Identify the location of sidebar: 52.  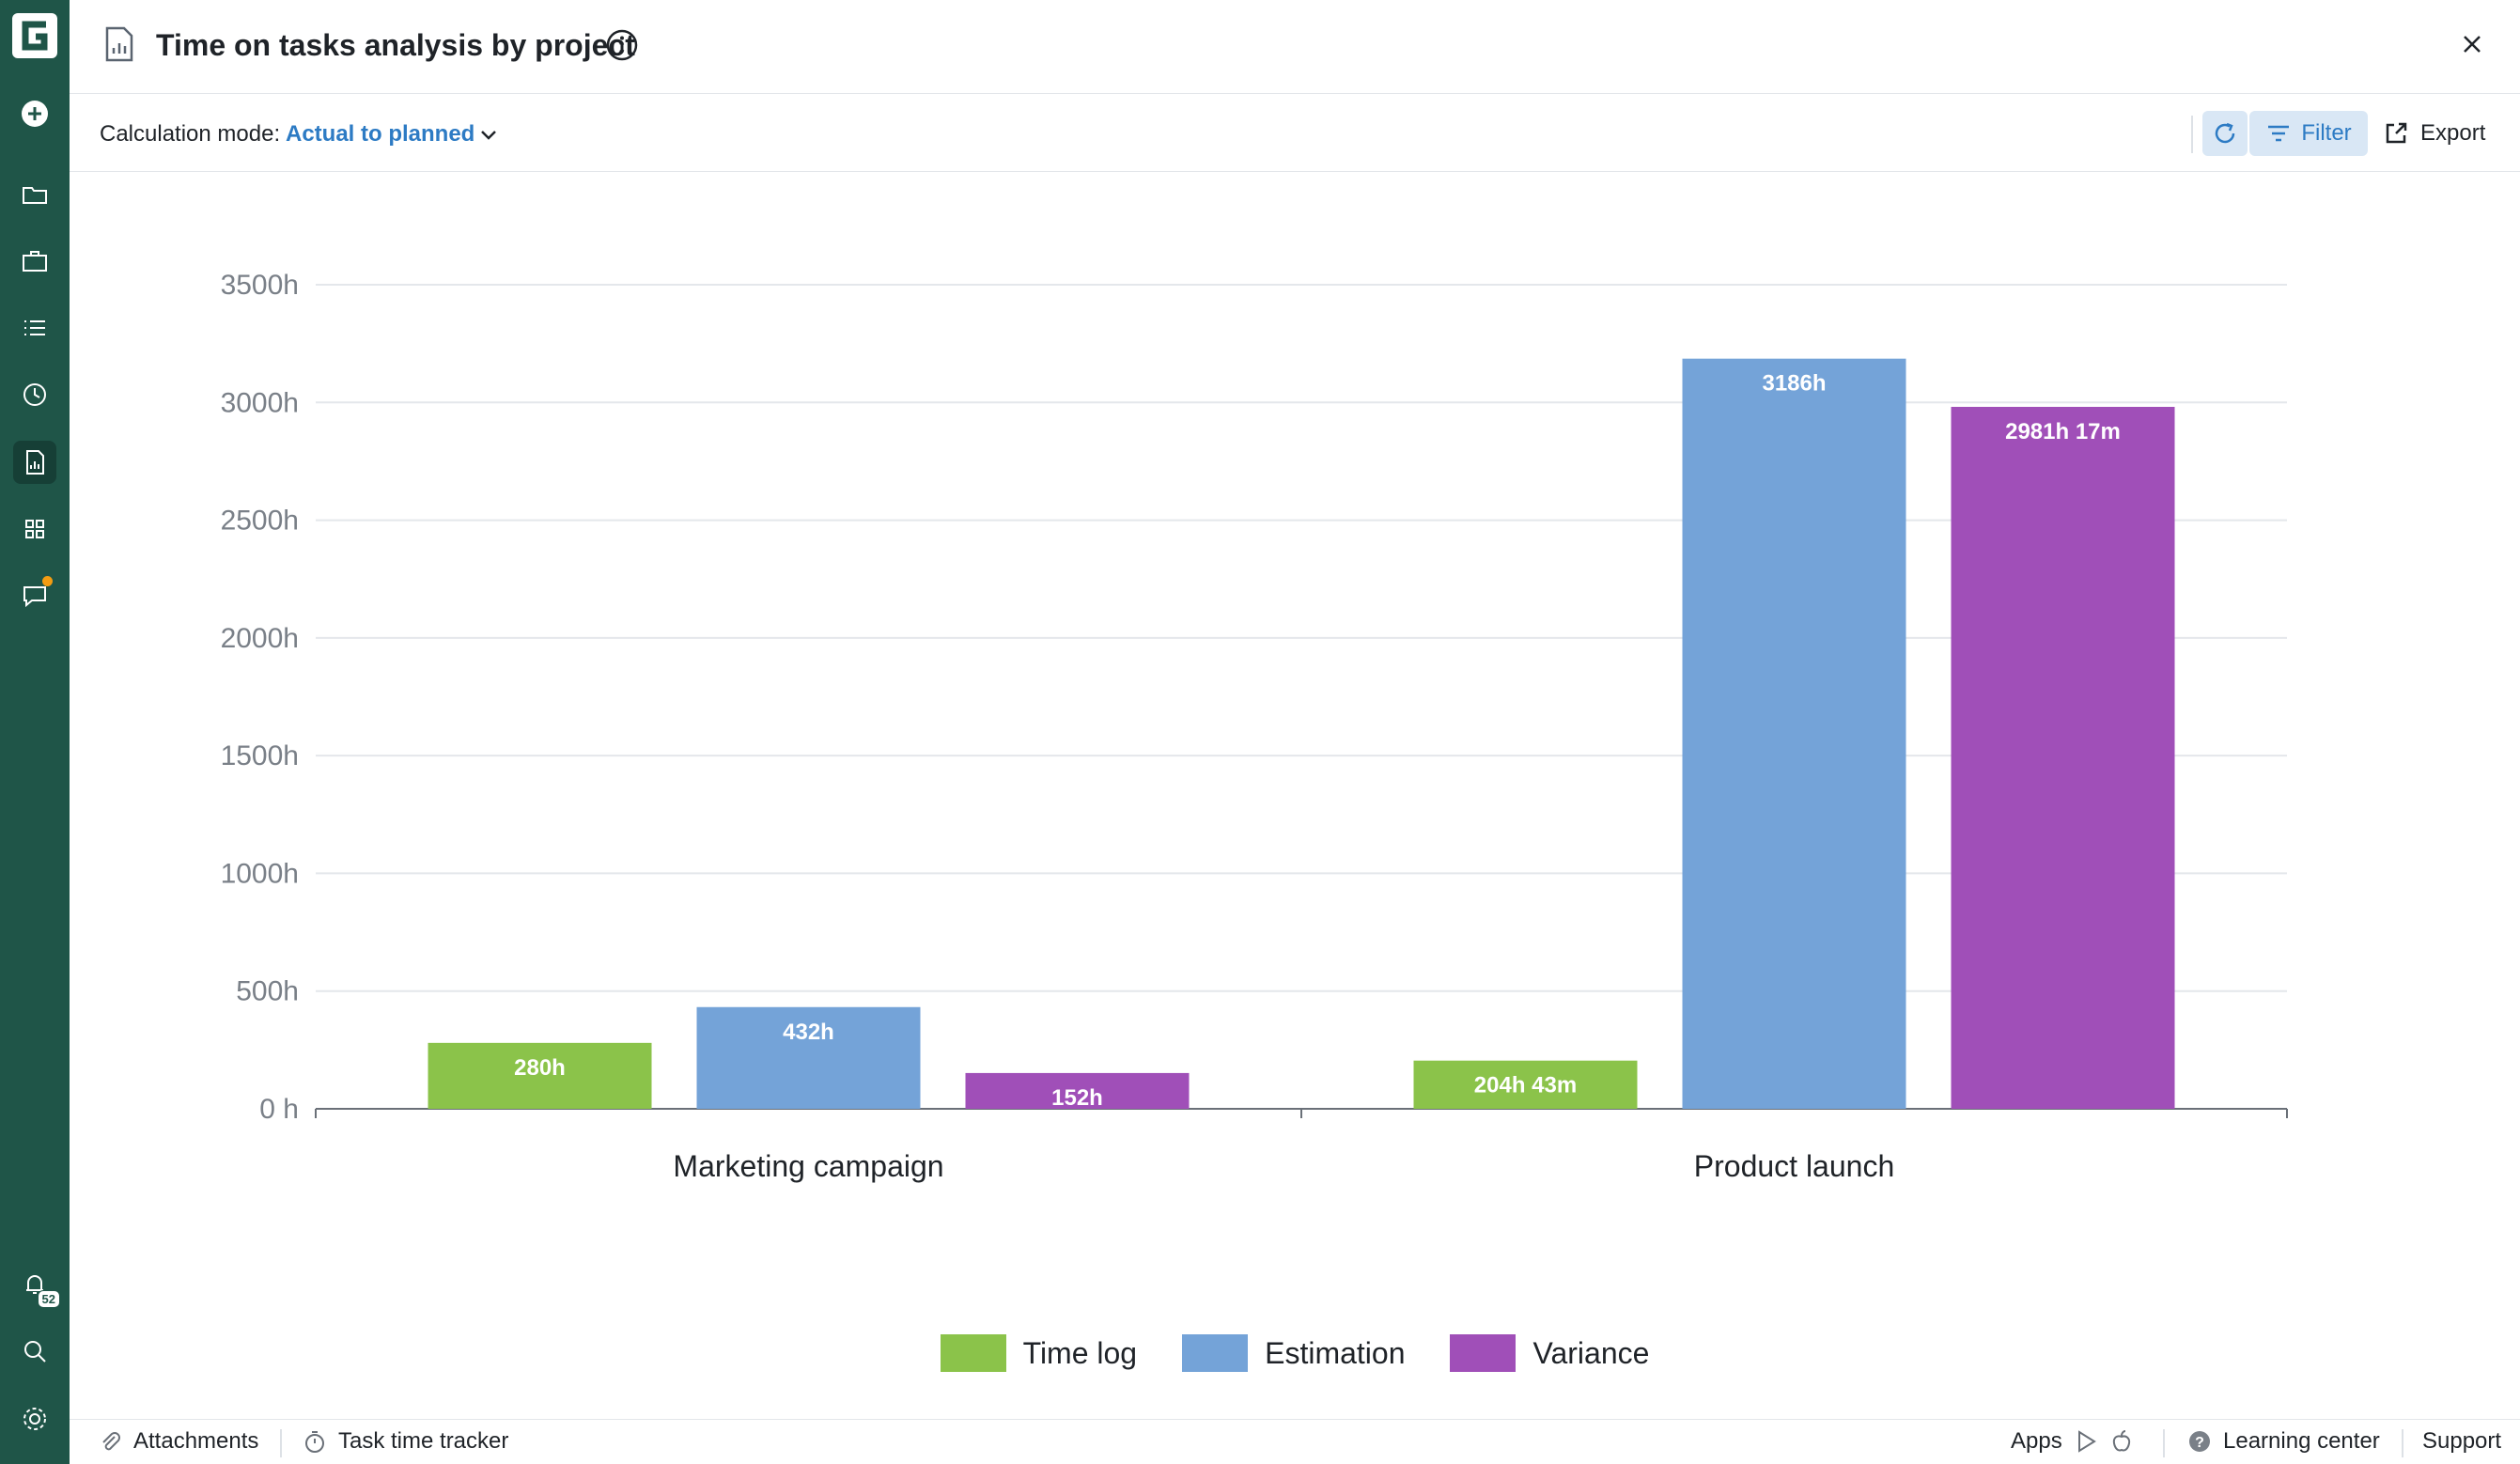
(35, 732).